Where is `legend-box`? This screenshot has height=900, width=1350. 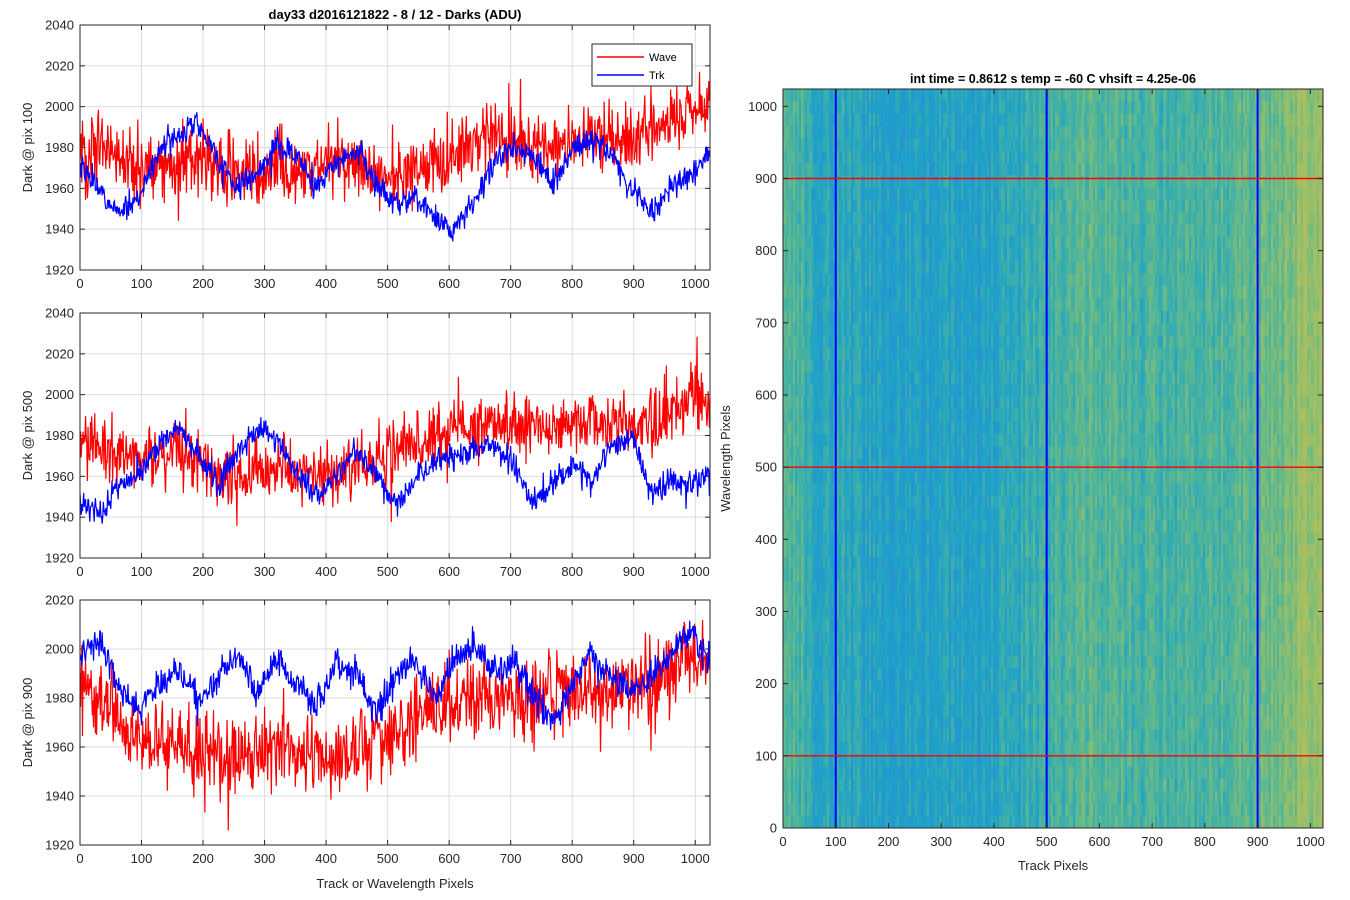
legend-box is located at coordinates (642, 65).